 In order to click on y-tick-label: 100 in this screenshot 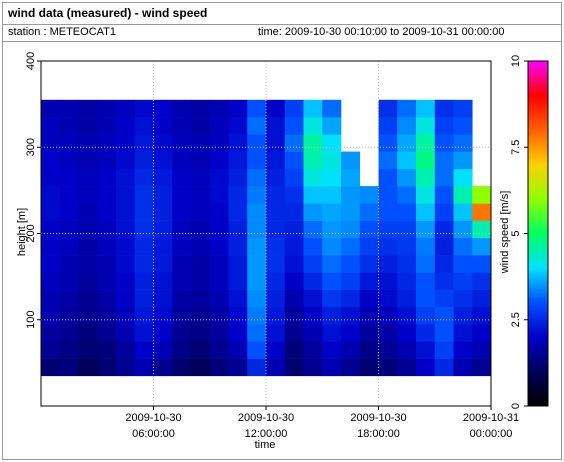, I will do `click(31, 320)`.